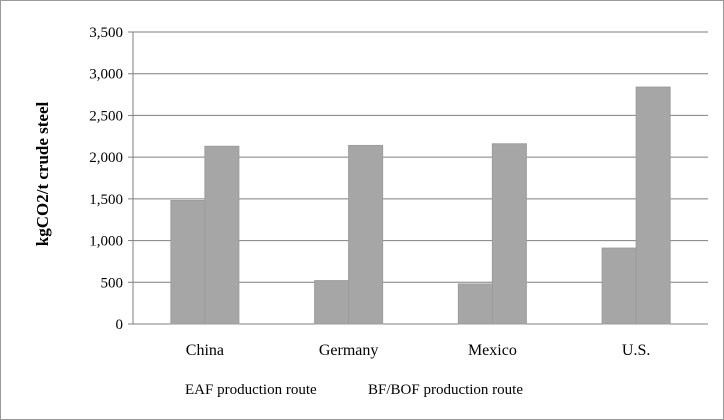 The width and height of the screenshot is (724, 420). Describe the element at coordinates (445, 390) in the screenshot. I see `legend-entry: BF/BOF production route` at that location.